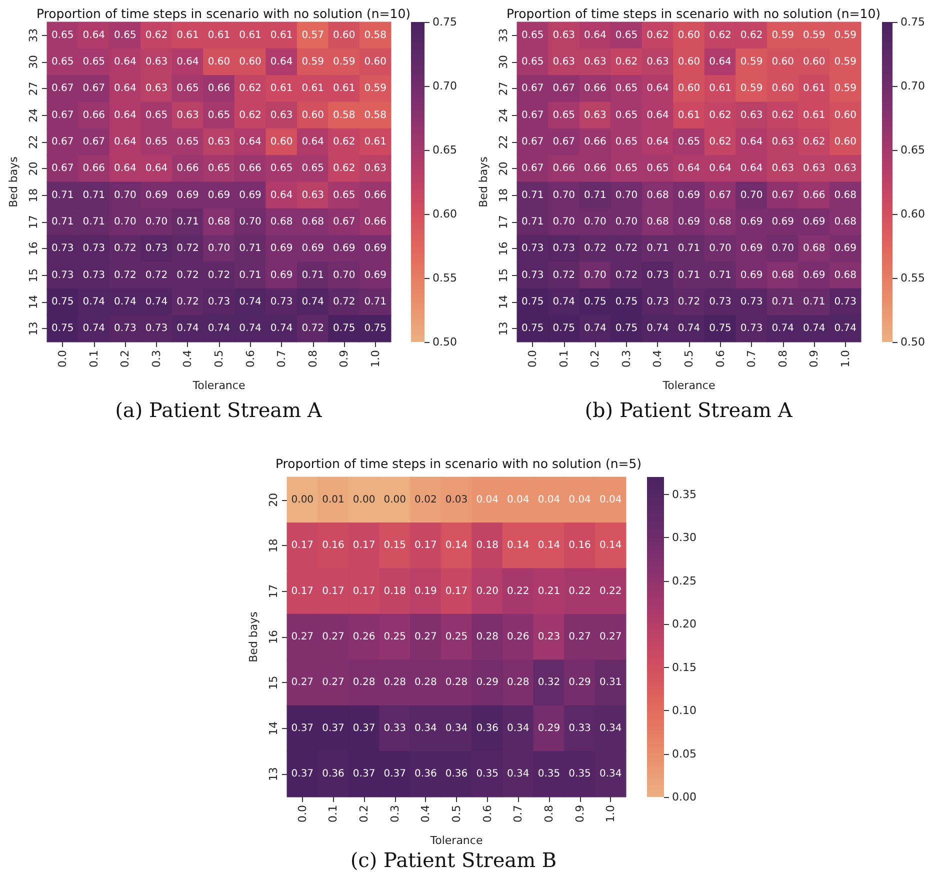 This screenshot has width=928, height=884. Describe the element at coordinates (456, 500) in the screenshot. I see `data-label: 0.03` at that location.